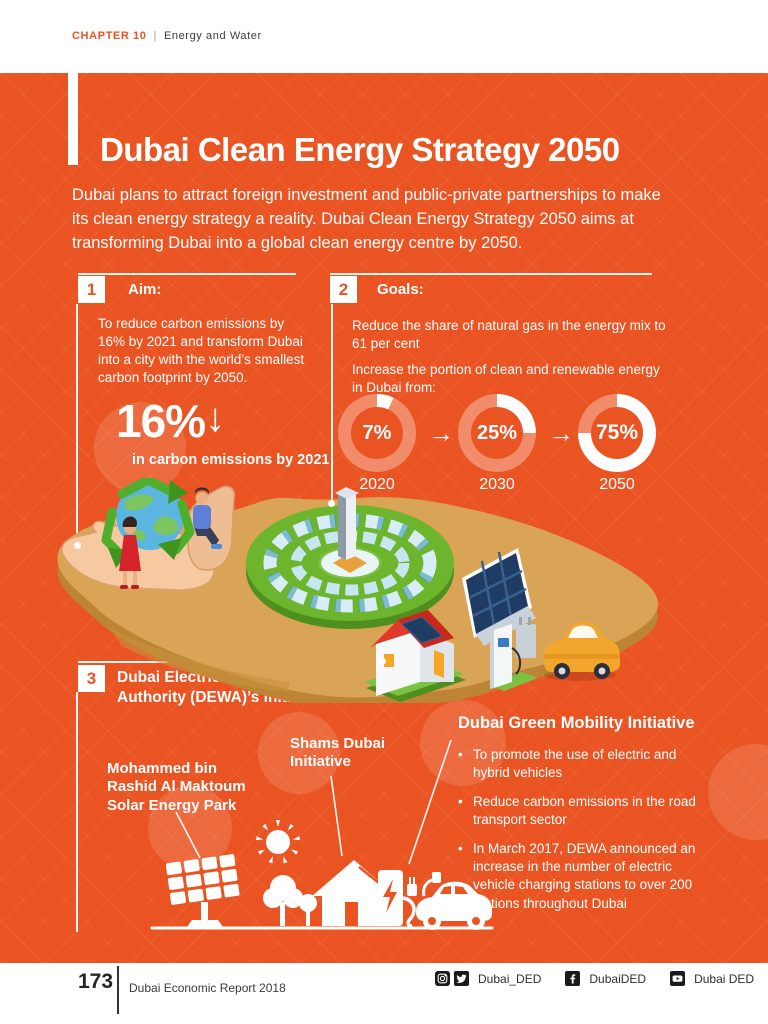  I want to click on aim-connector-line, so click(77, 424).